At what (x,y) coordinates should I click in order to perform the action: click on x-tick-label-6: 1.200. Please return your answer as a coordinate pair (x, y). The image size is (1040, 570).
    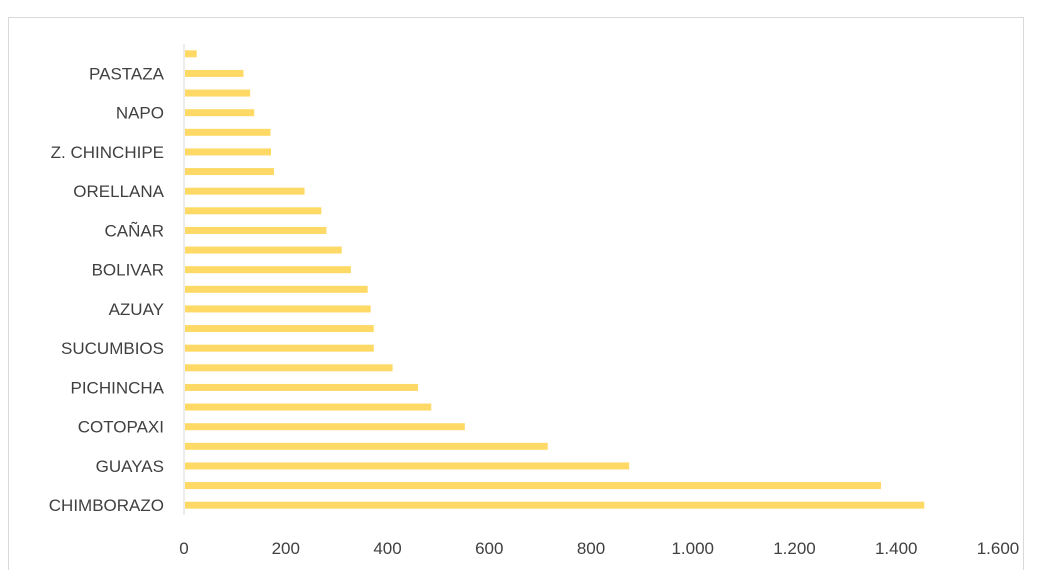
    Looking at the image, I should click on (794, 548).